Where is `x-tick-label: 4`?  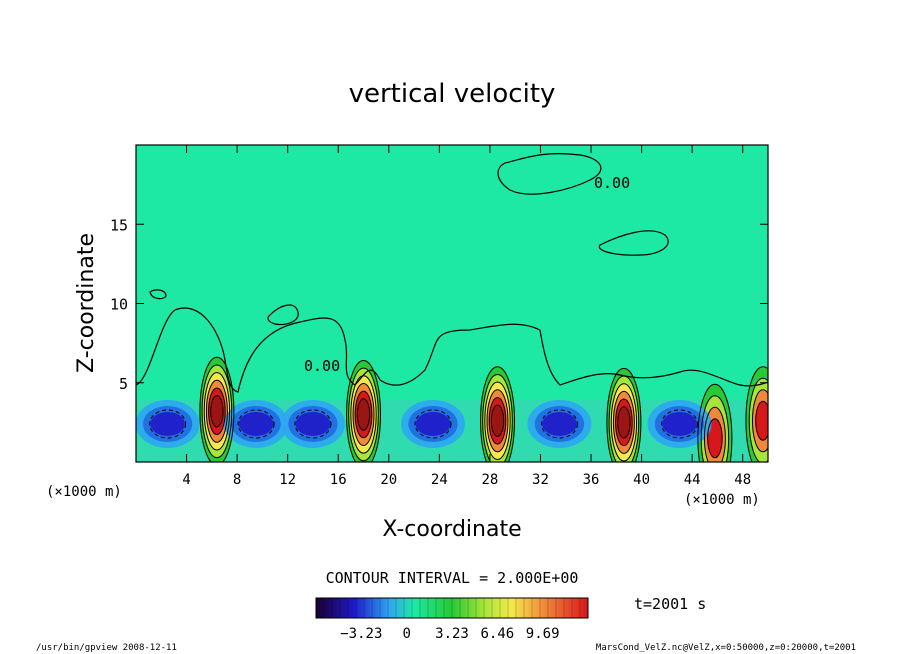 x-tick-label: 4 is located at coordinates (186, 480).